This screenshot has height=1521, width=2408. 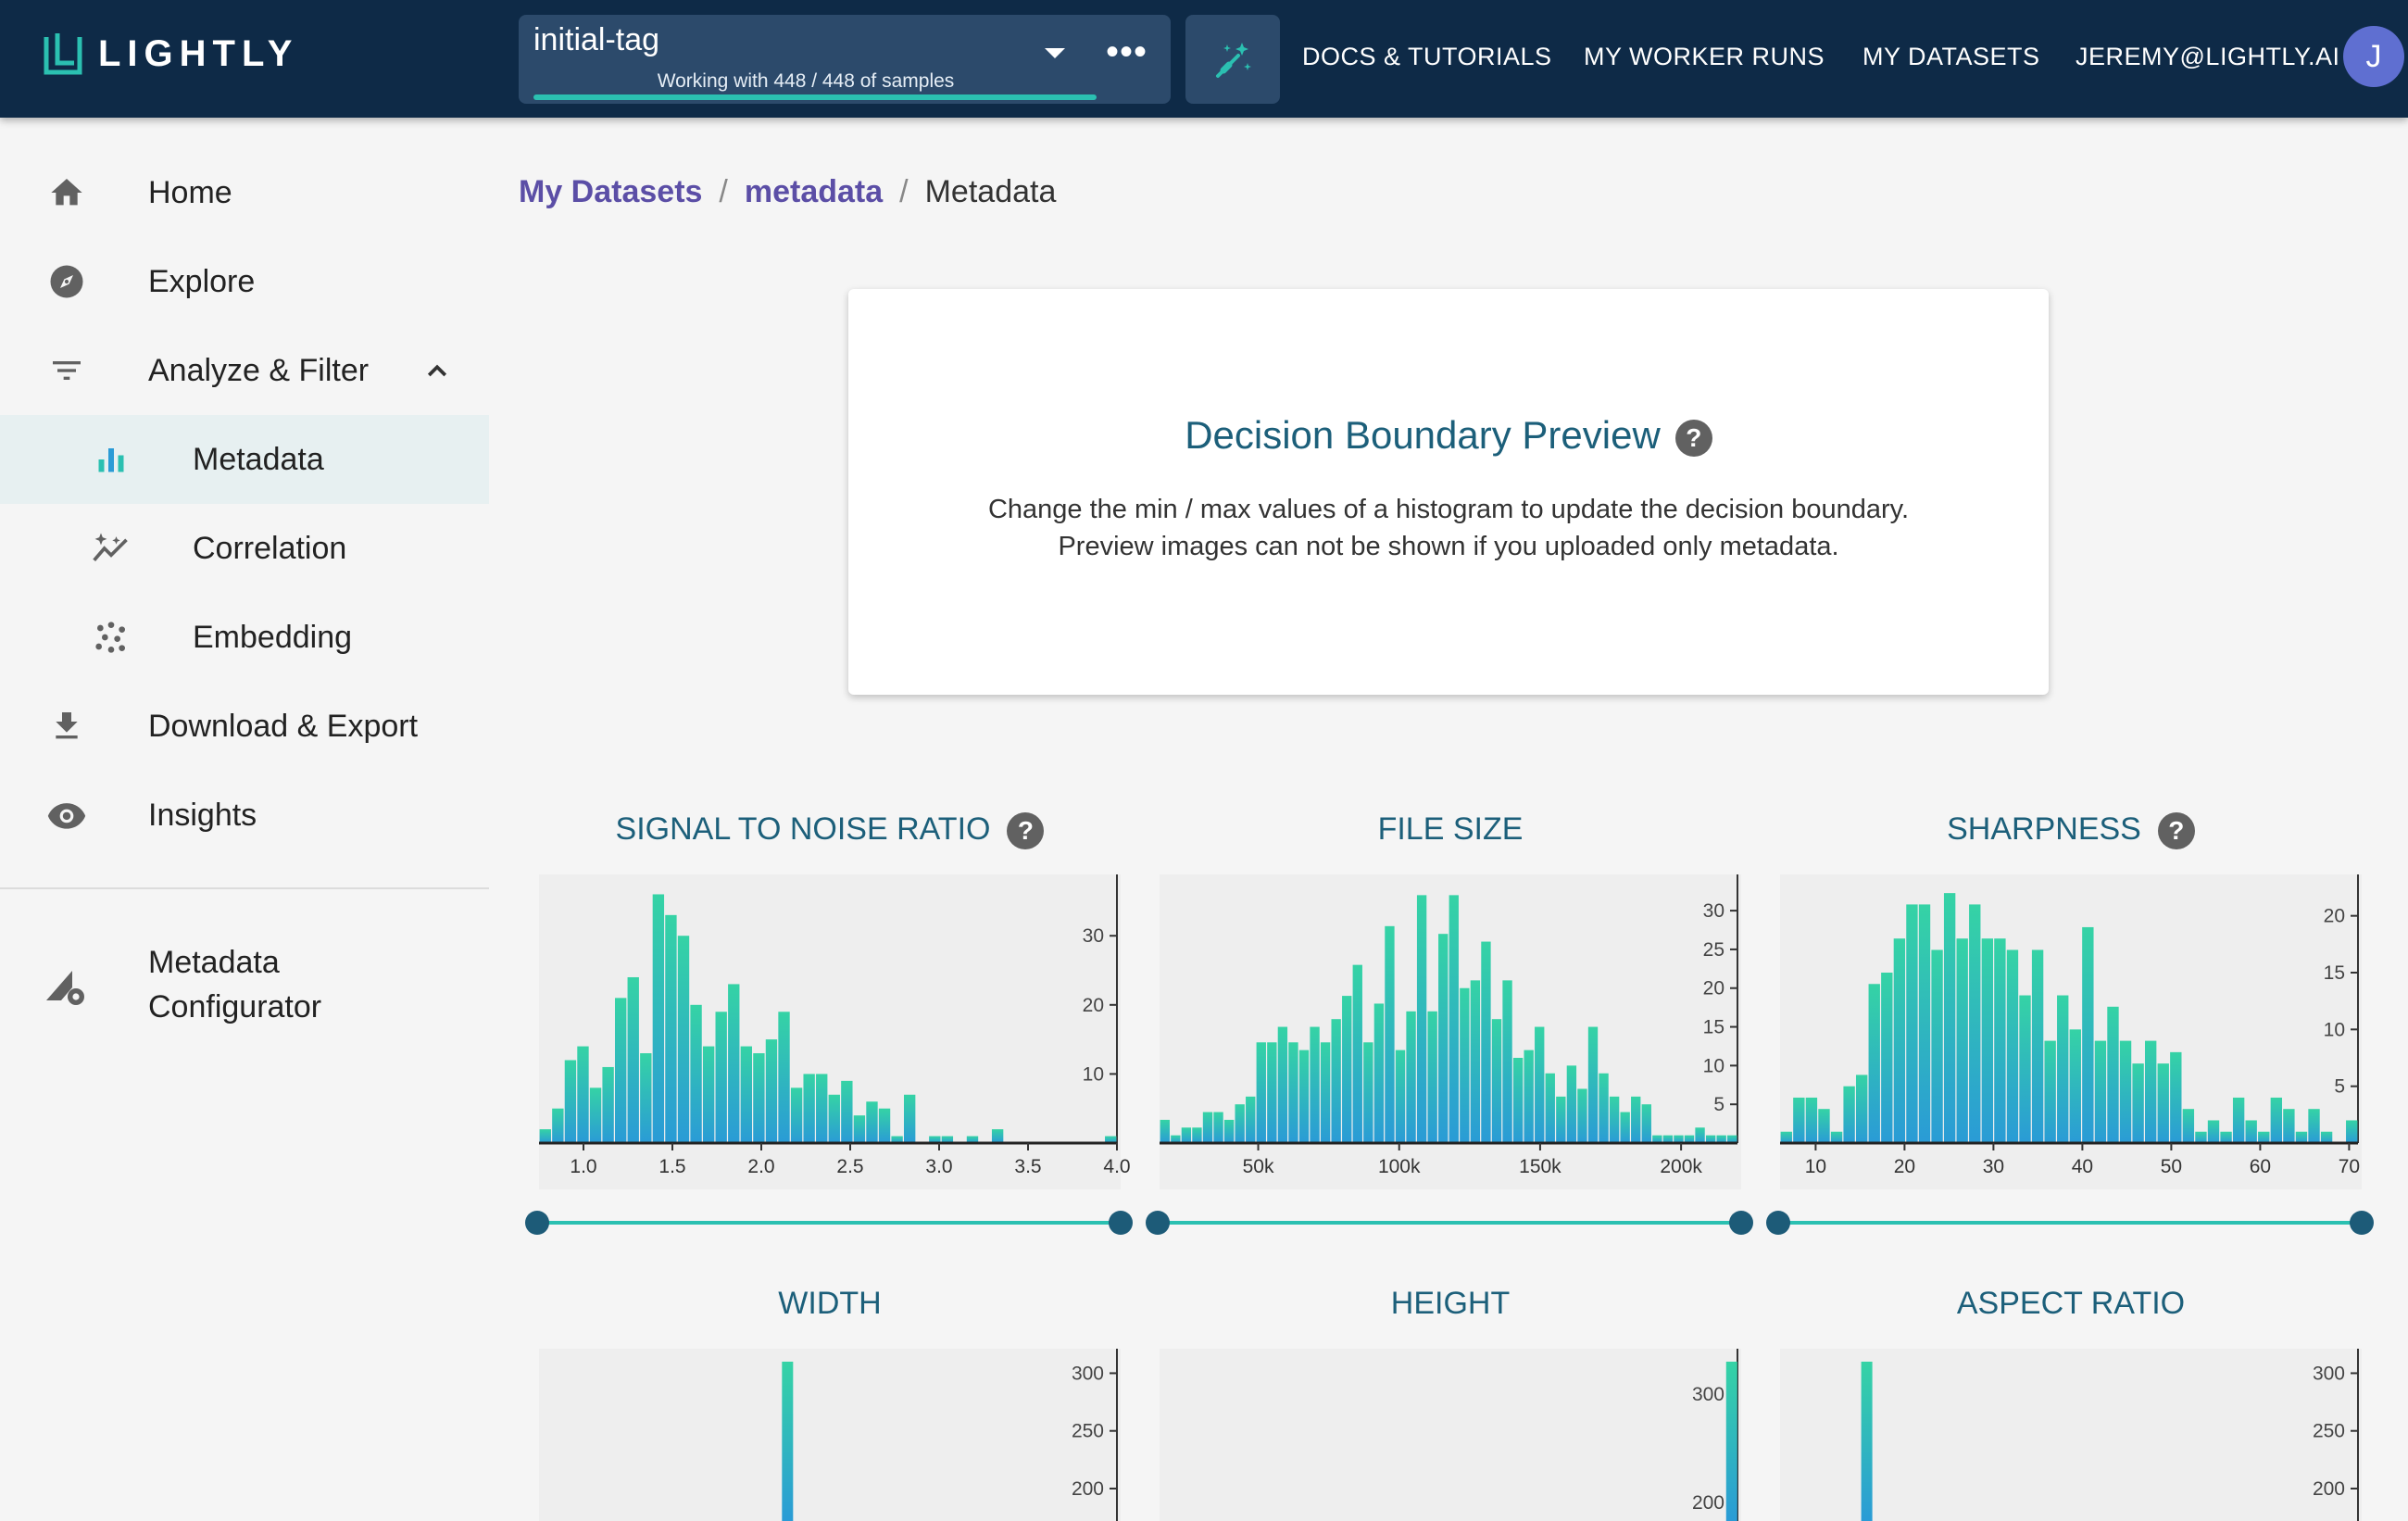 I want to click on avatar: J, so click(x=2373, y=57).